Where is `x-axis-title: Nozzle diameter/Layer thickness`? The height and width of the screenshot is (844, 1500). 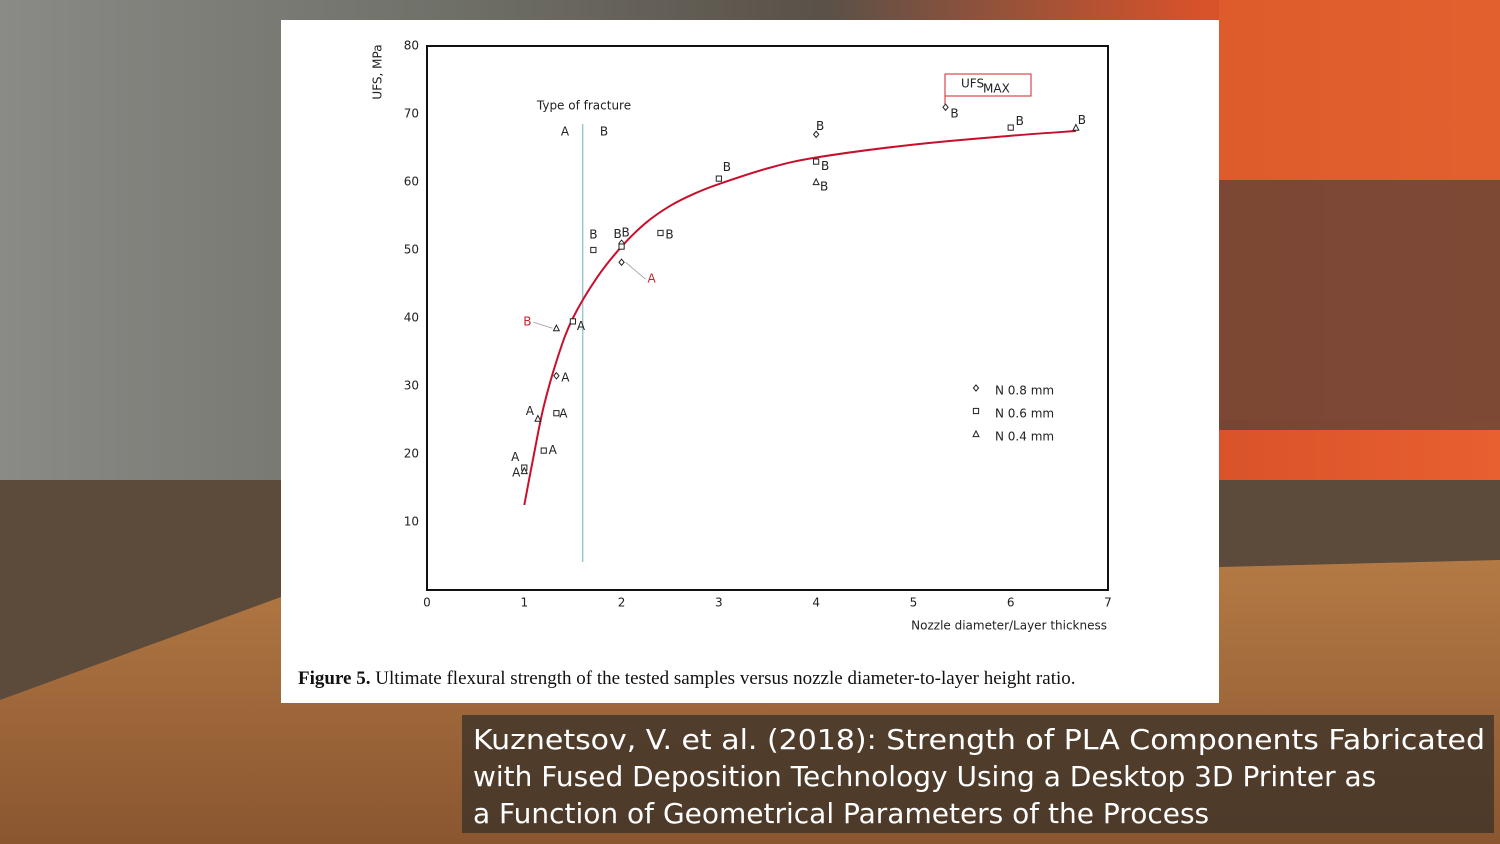 x-axis-title: Nozzle diameter/Layer thickness is located at coordinates (1009, 626).